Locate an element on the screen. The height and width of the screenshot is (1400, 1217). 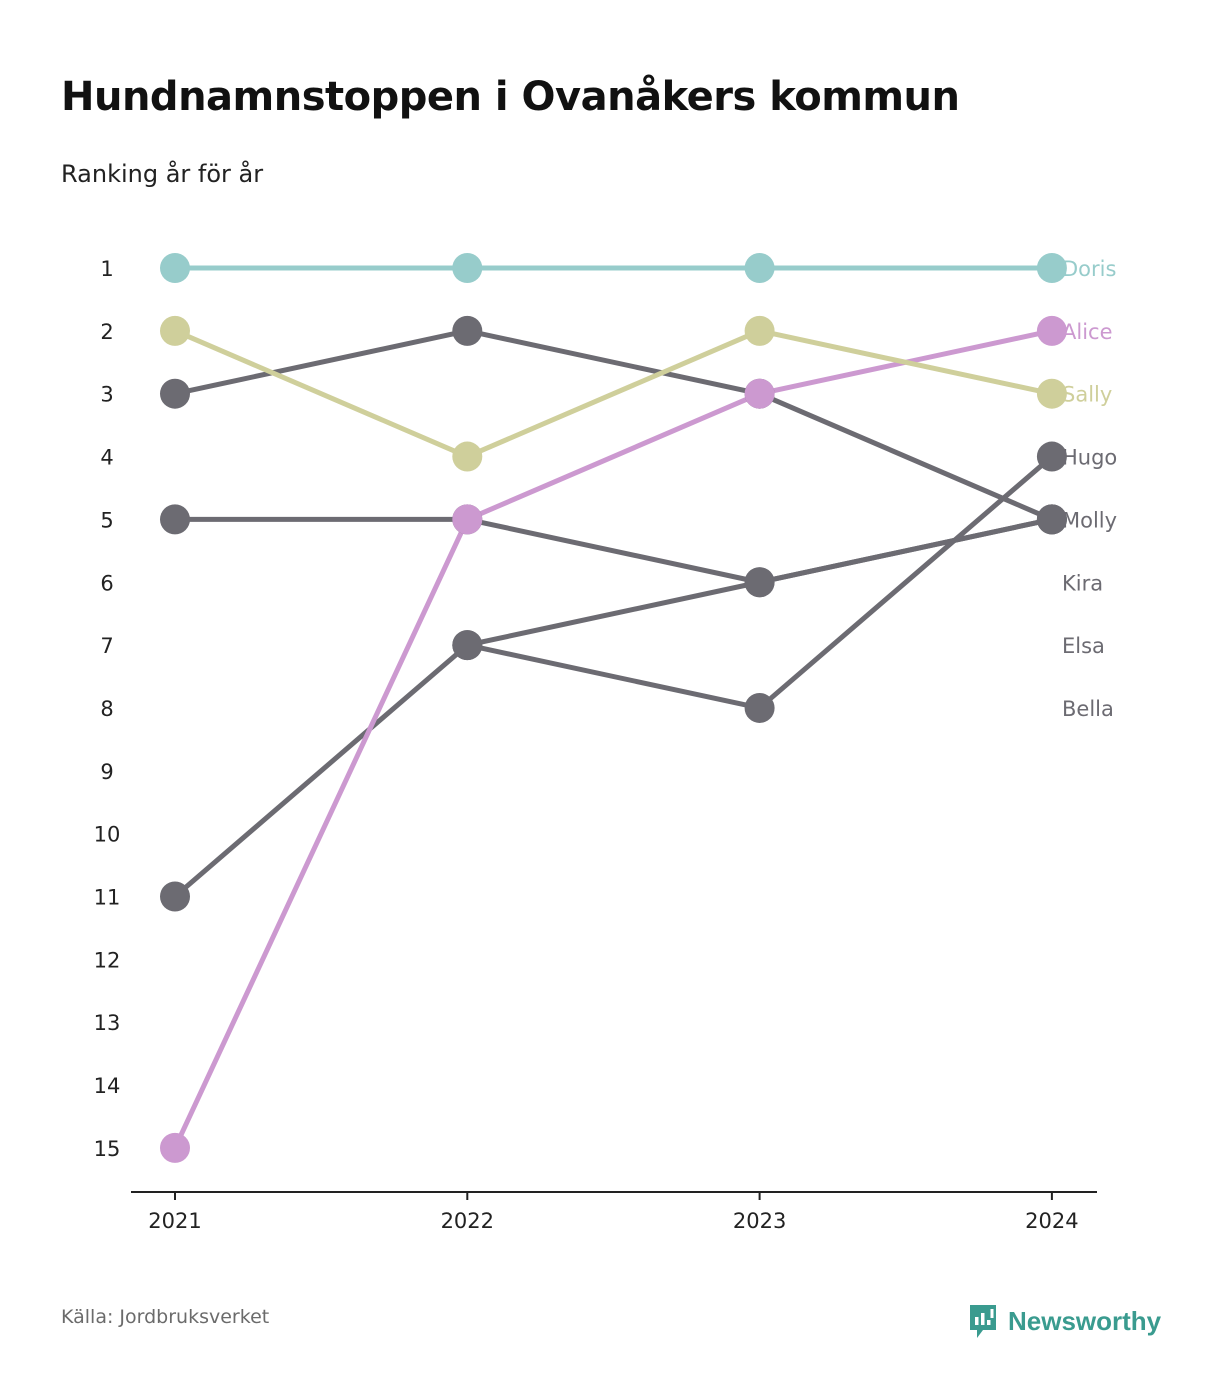
y-tick-label: 15 is located at coordinates (107, 1149).